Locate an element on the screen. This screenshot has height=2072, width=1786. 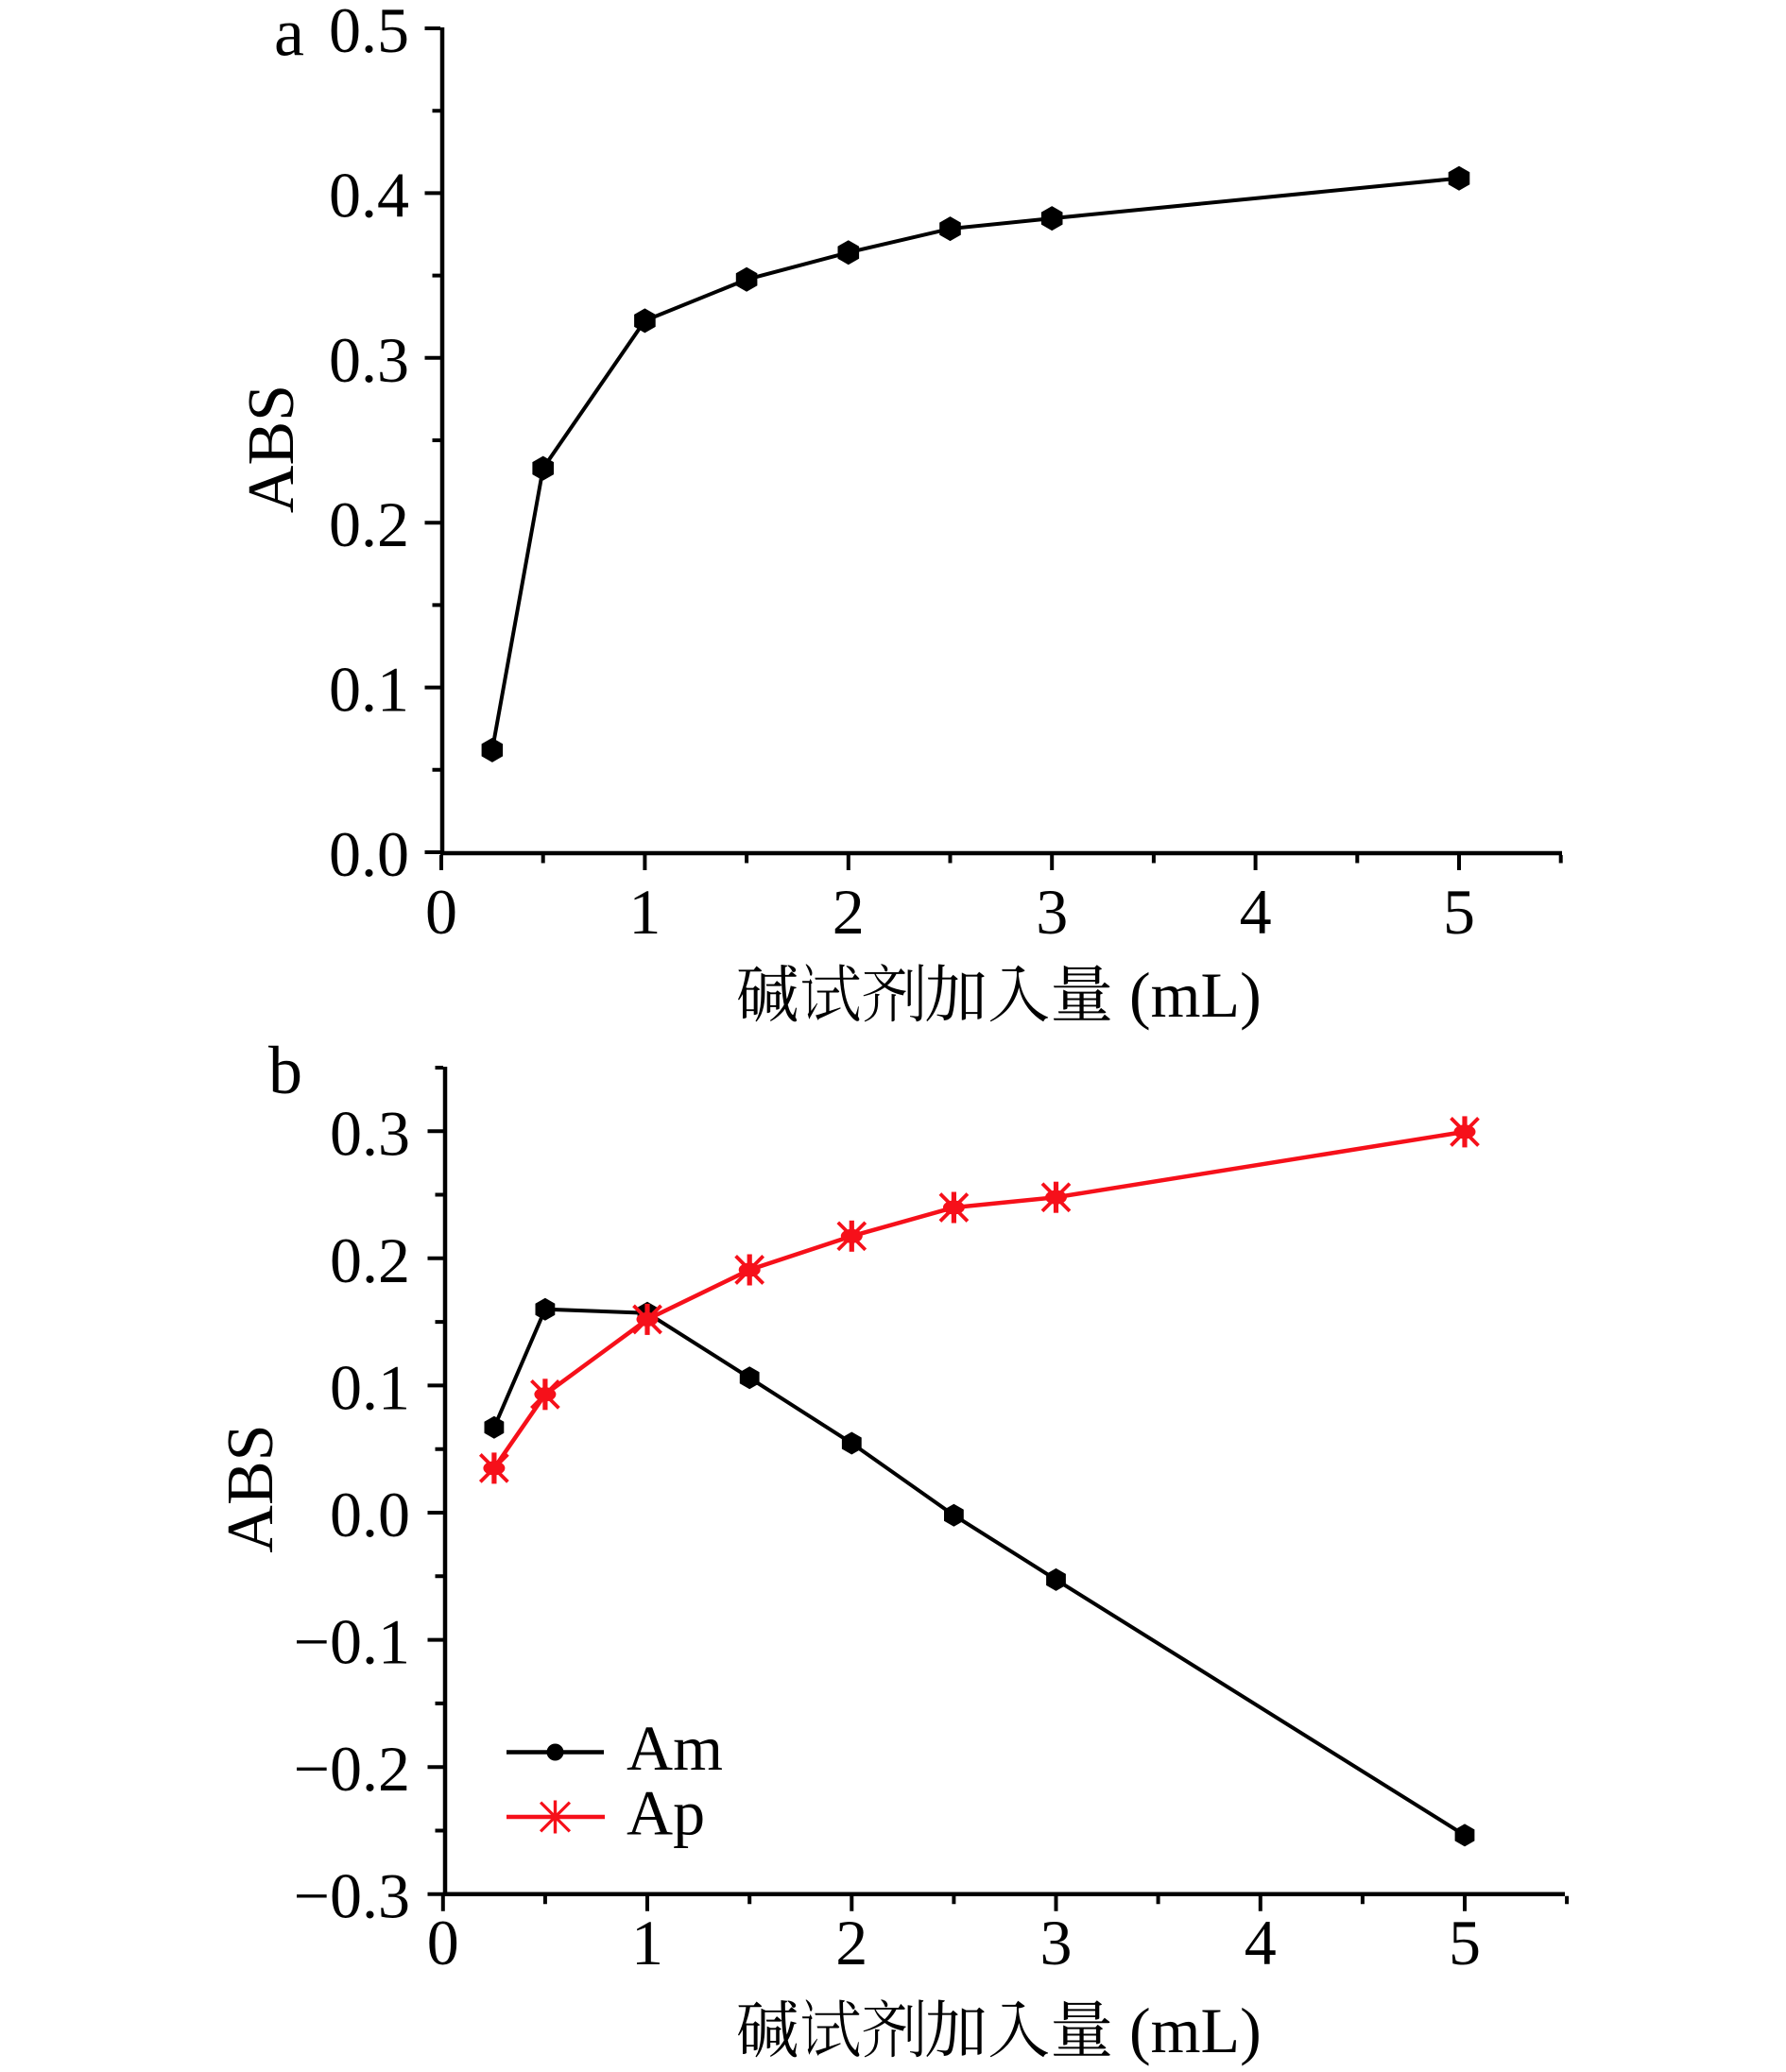
svg-text: −0.1 is located at coordinates (352, 1642).